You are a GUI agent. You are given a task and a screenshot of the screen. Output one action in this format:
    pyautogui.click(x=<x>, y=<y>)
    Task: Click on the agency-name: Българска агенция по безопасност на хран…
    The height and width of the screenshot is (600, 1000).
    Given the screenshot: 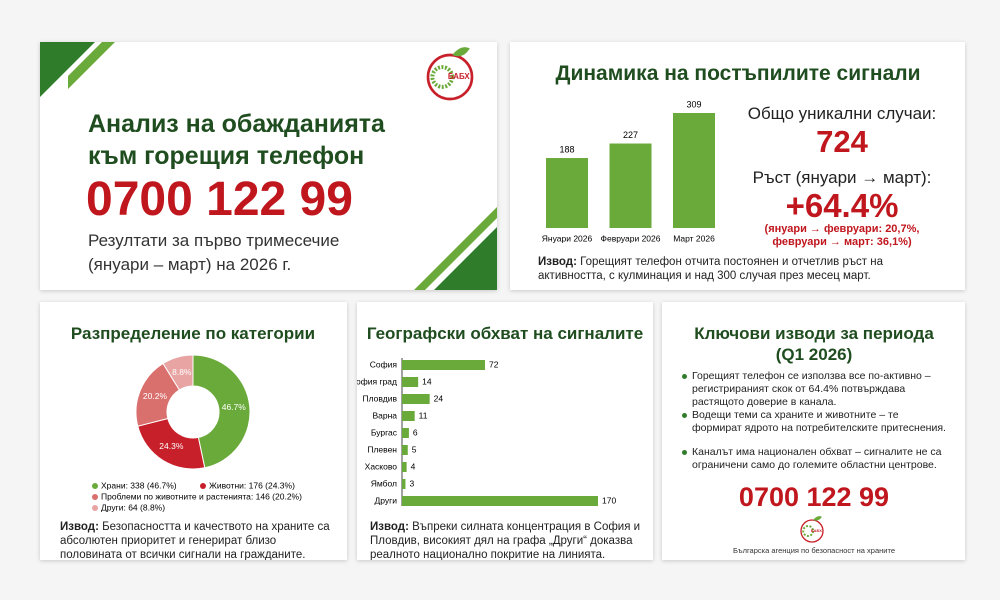 What is the action you would take?
    pyautogui.click(x=814, y=550)
    